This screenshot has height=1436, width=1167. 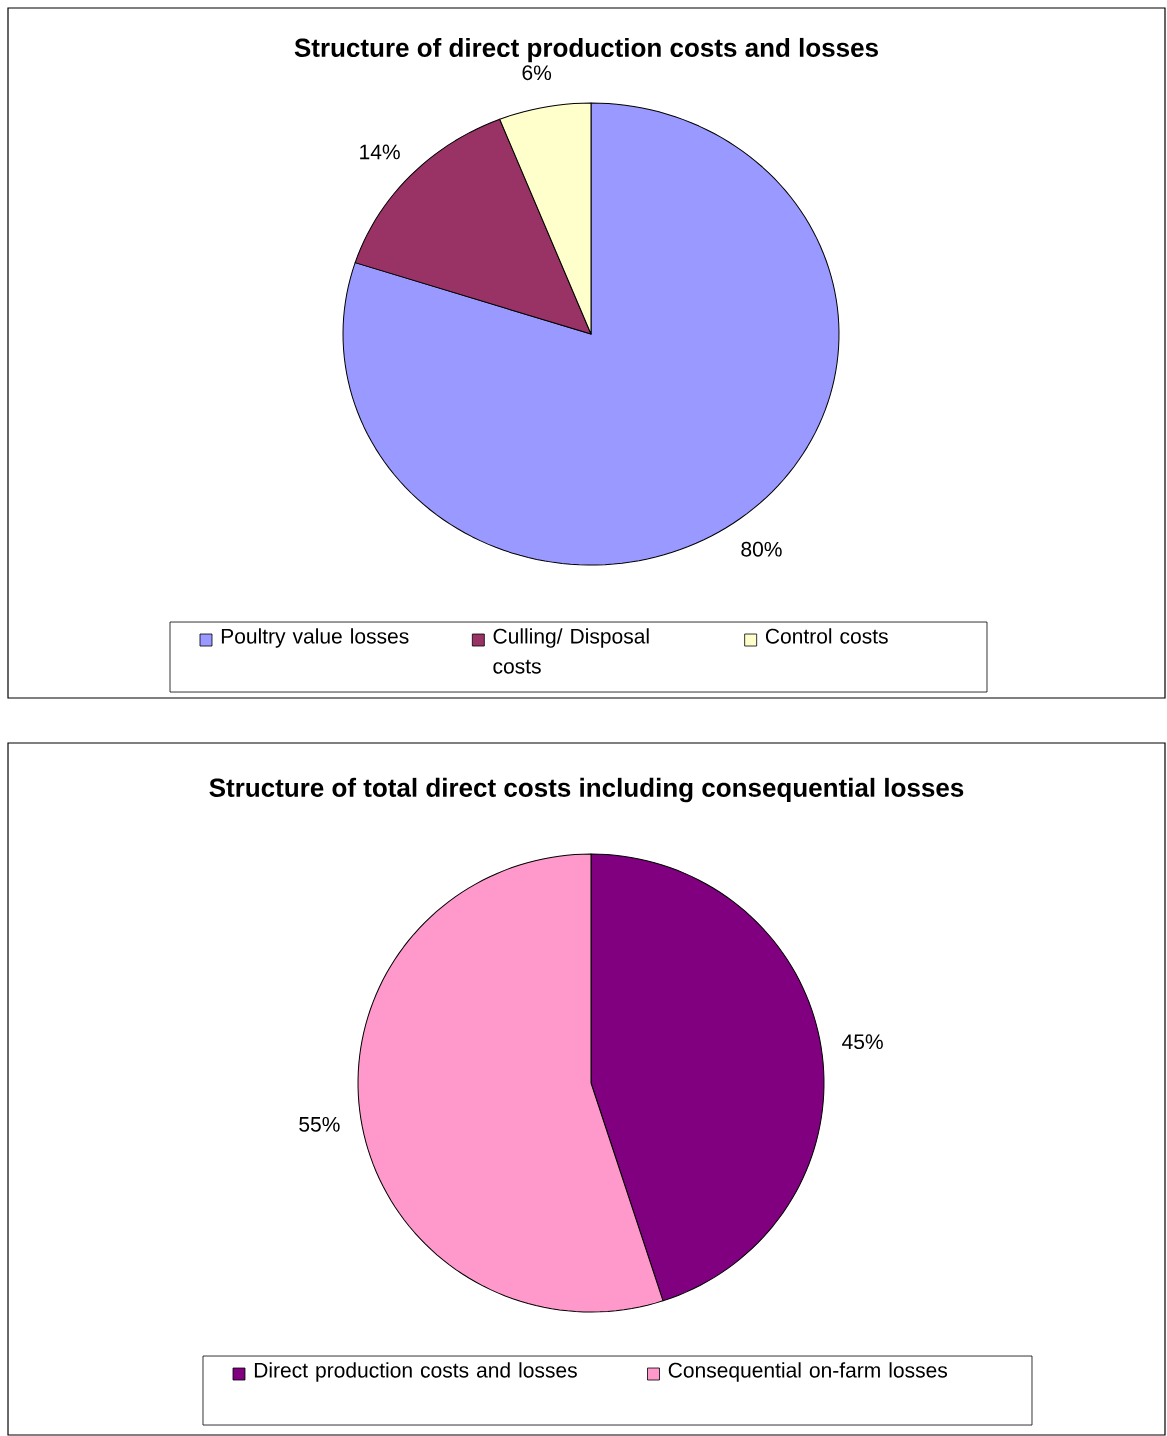 I want to click on data-label: 55%, so click(x=319, y=1124).